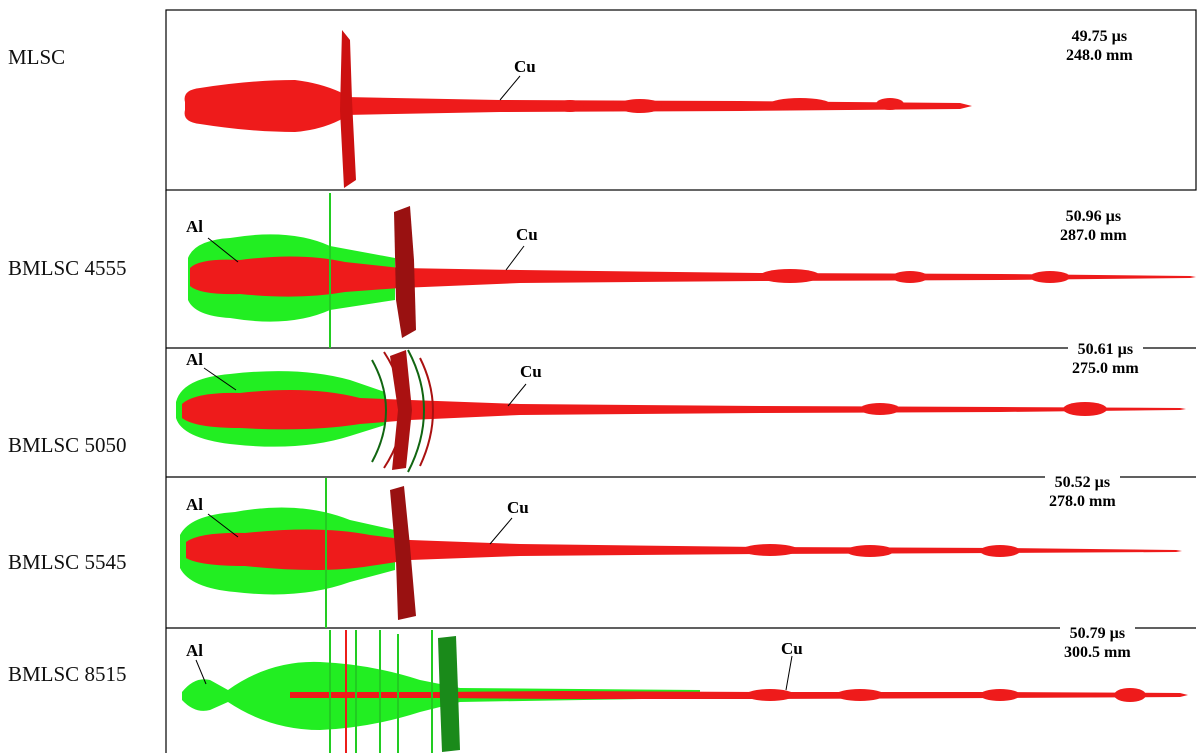  Describe the element at coordinates (1082, 492) in the screenshot. I see `panel-stats-bmlsc-5545: 50.52 µs 278.0 mm` at that location.